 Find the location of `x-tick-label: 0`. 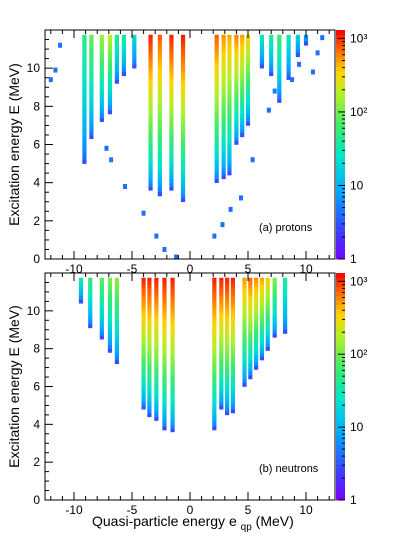

x-tick-label: 0 is located at coordinates (190, 510).